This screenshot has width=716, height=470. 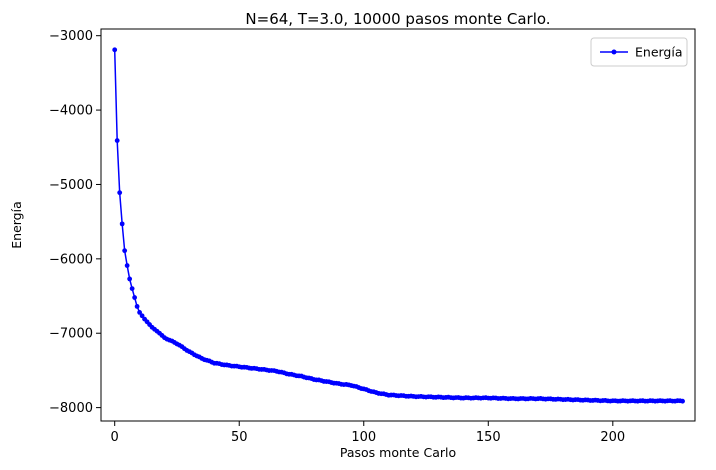 What do you see at coordinates (398, 452) in the screenshot?
I see `x-axis-label: Pasos monte Carlo` at bounding box center [398, 452].